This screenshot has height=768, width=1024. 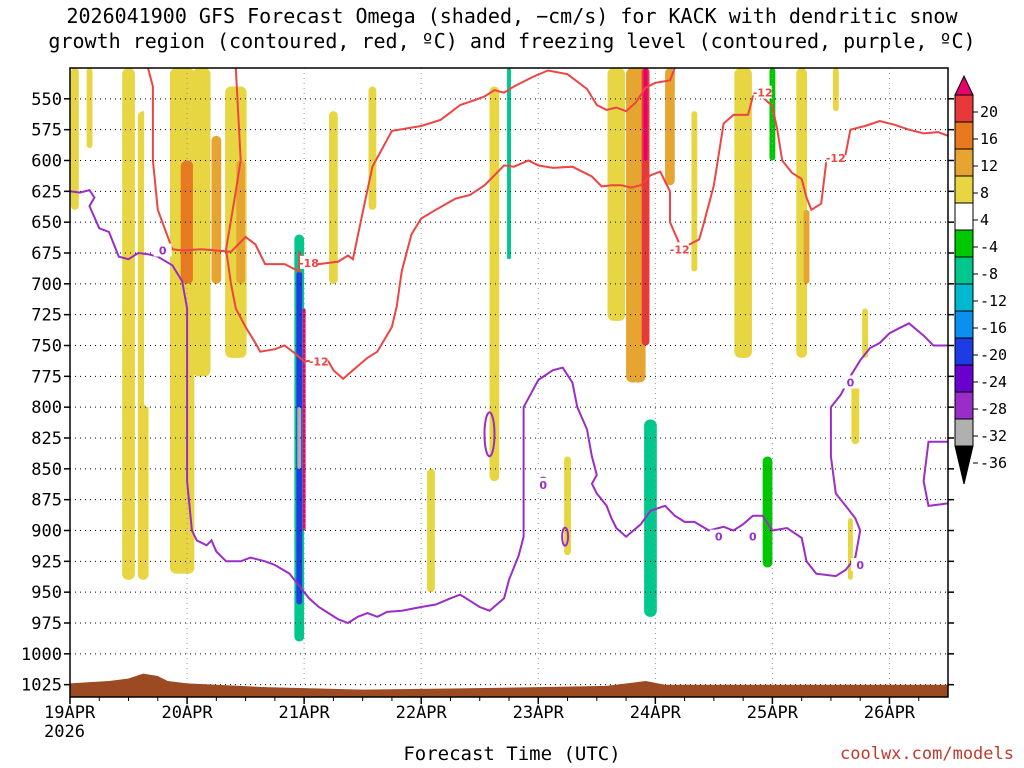 What do you see at coordinates (993, 382) in the screenshot?
I see `colorbar-label: -24` at bounding box center [993, 382].